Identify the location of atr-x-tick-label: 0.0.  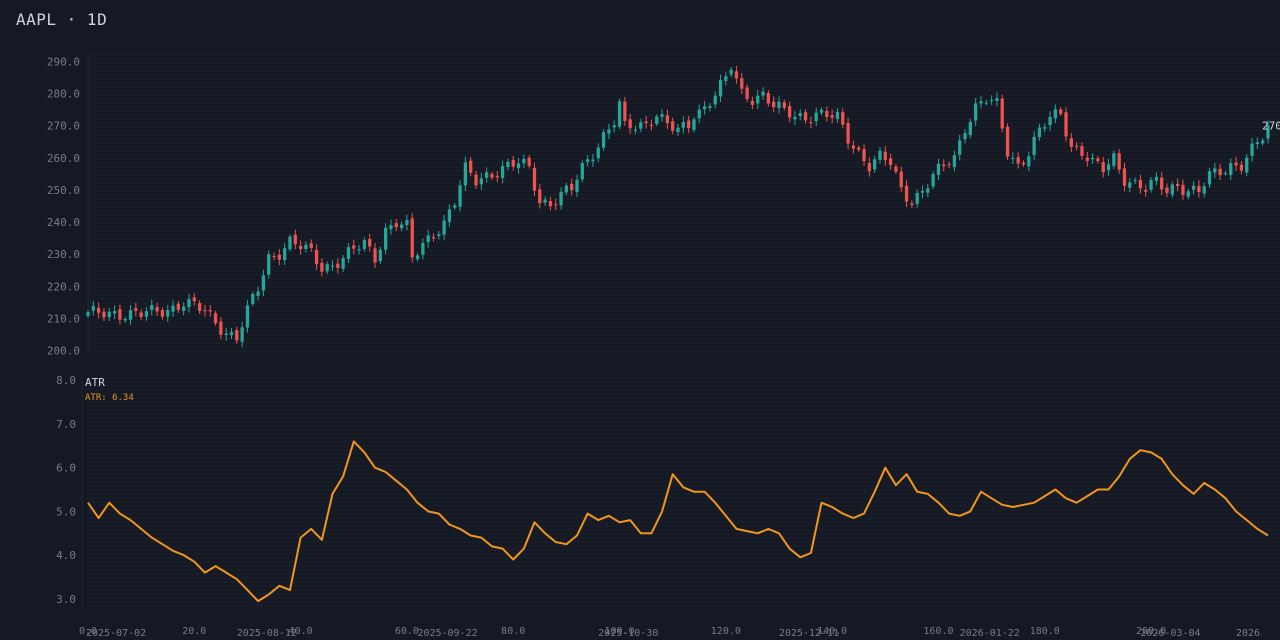
(88, 631).